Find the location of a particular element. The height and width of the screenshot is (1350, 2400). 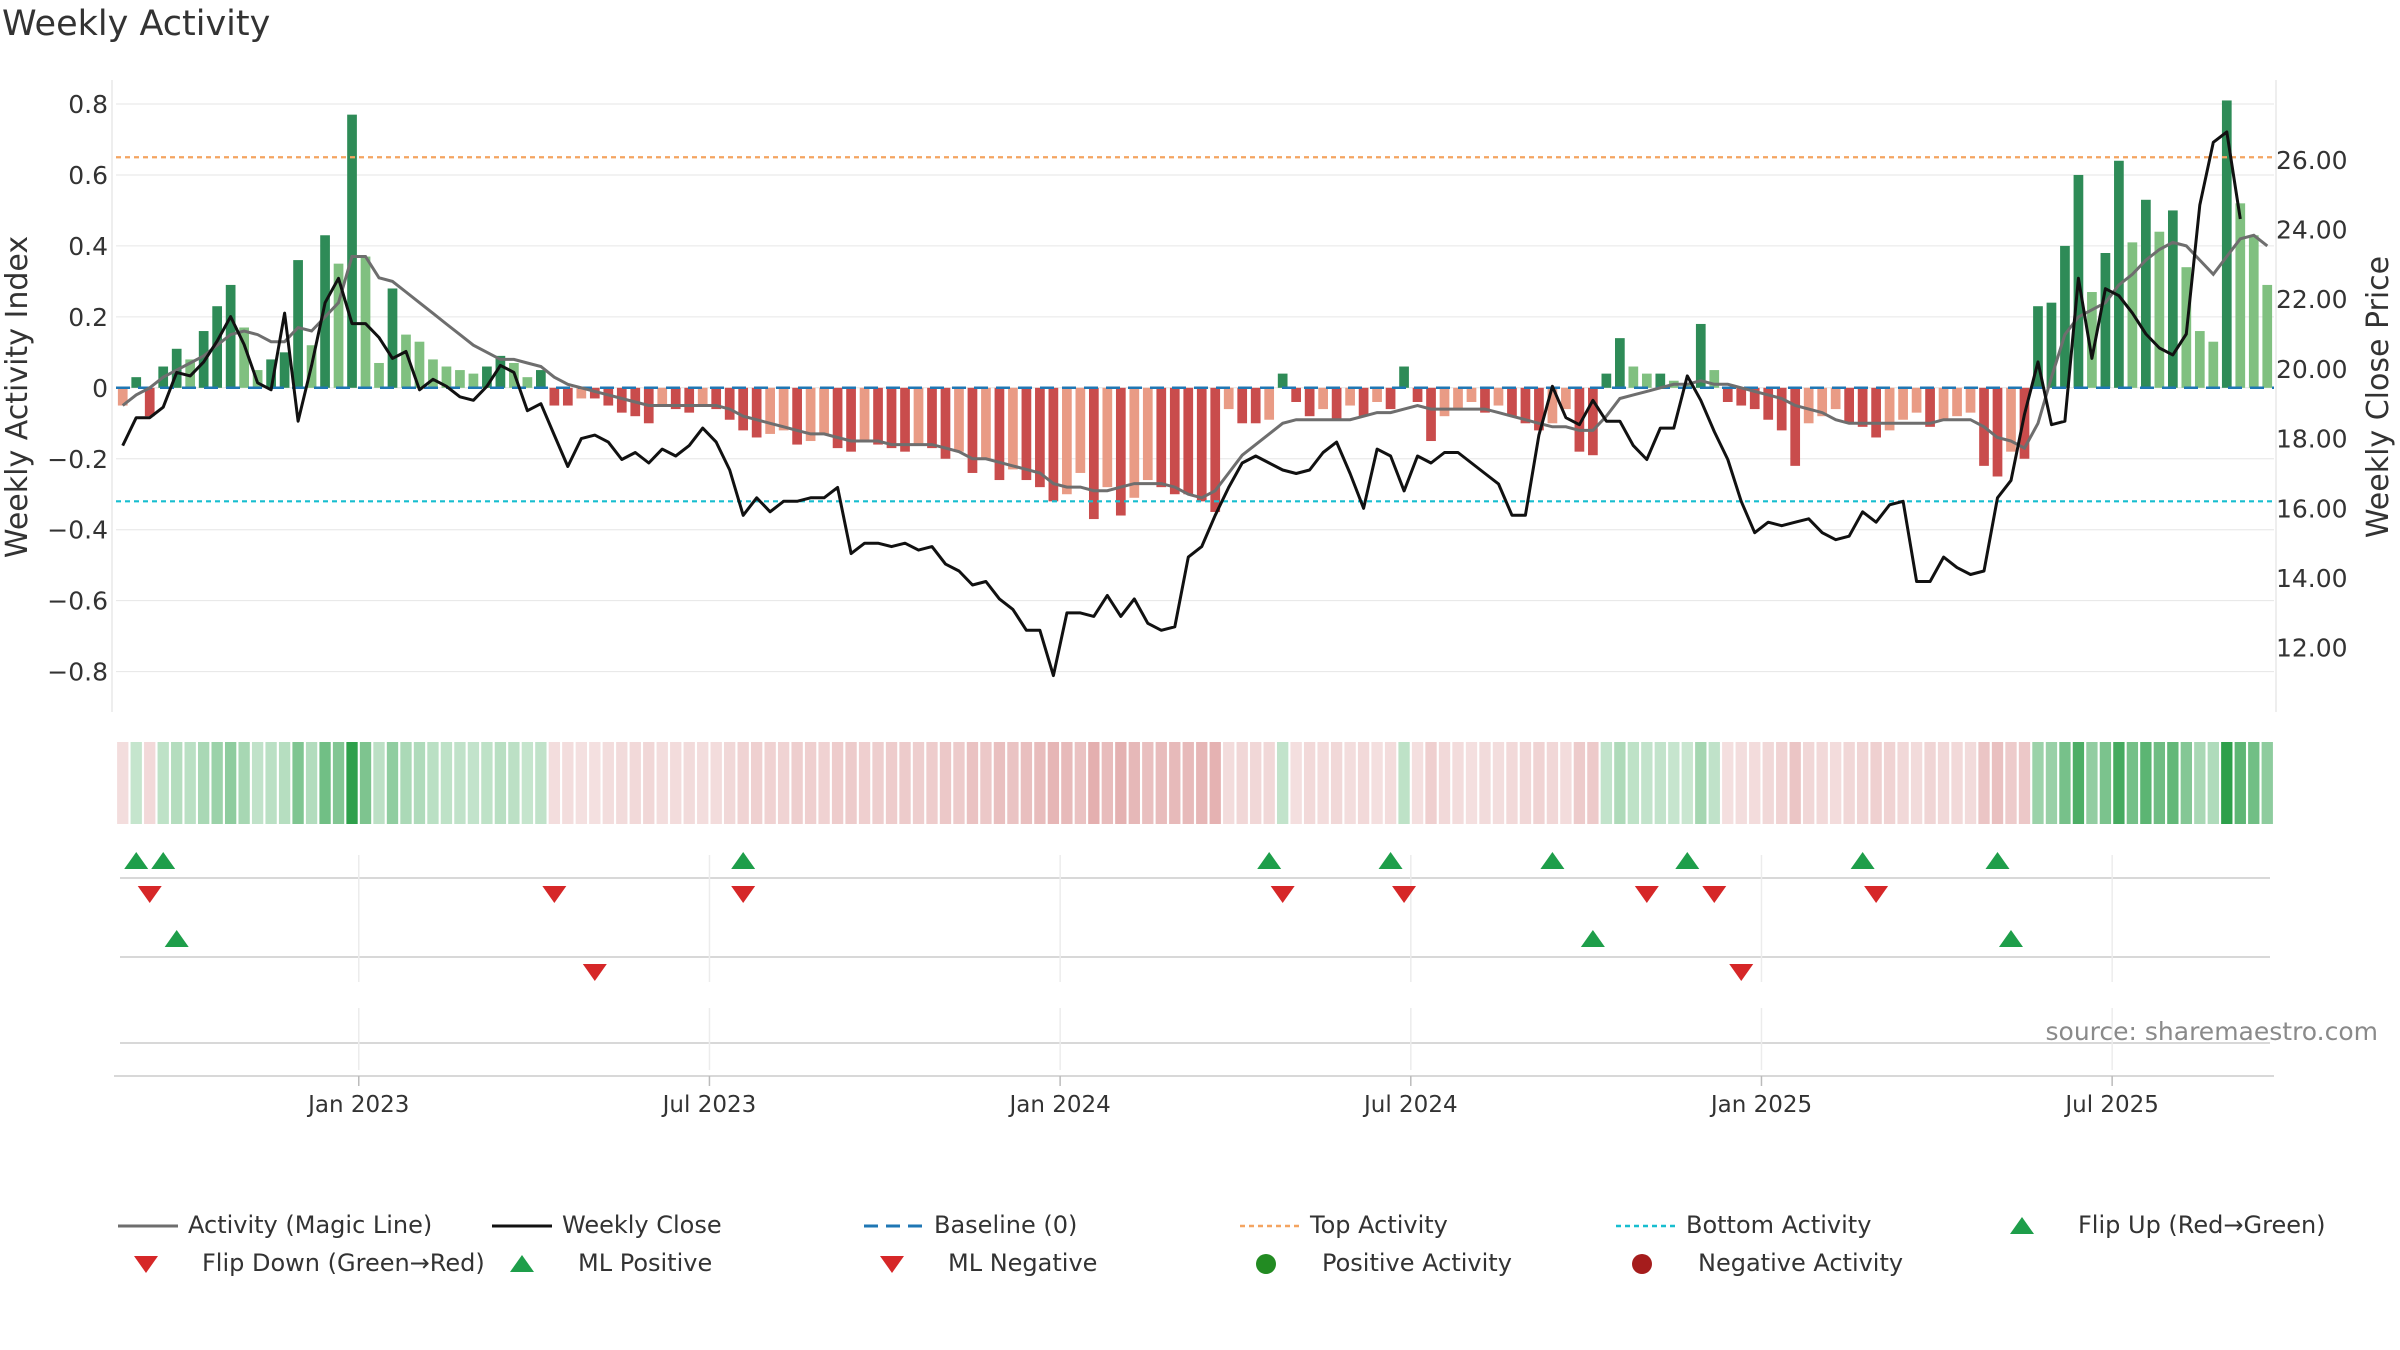

right-axis-label: Weekly Close Price is located at coordinates (2378, 397).